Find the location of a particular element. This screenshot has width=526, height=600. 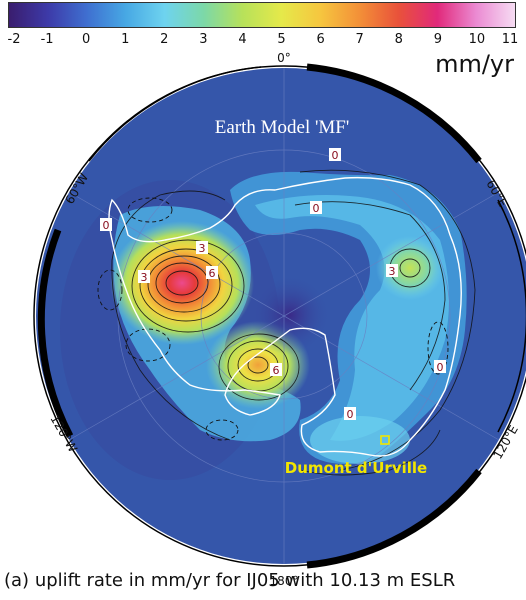

colorbar-tick-label: 4 is located at coordinates (242, 39).